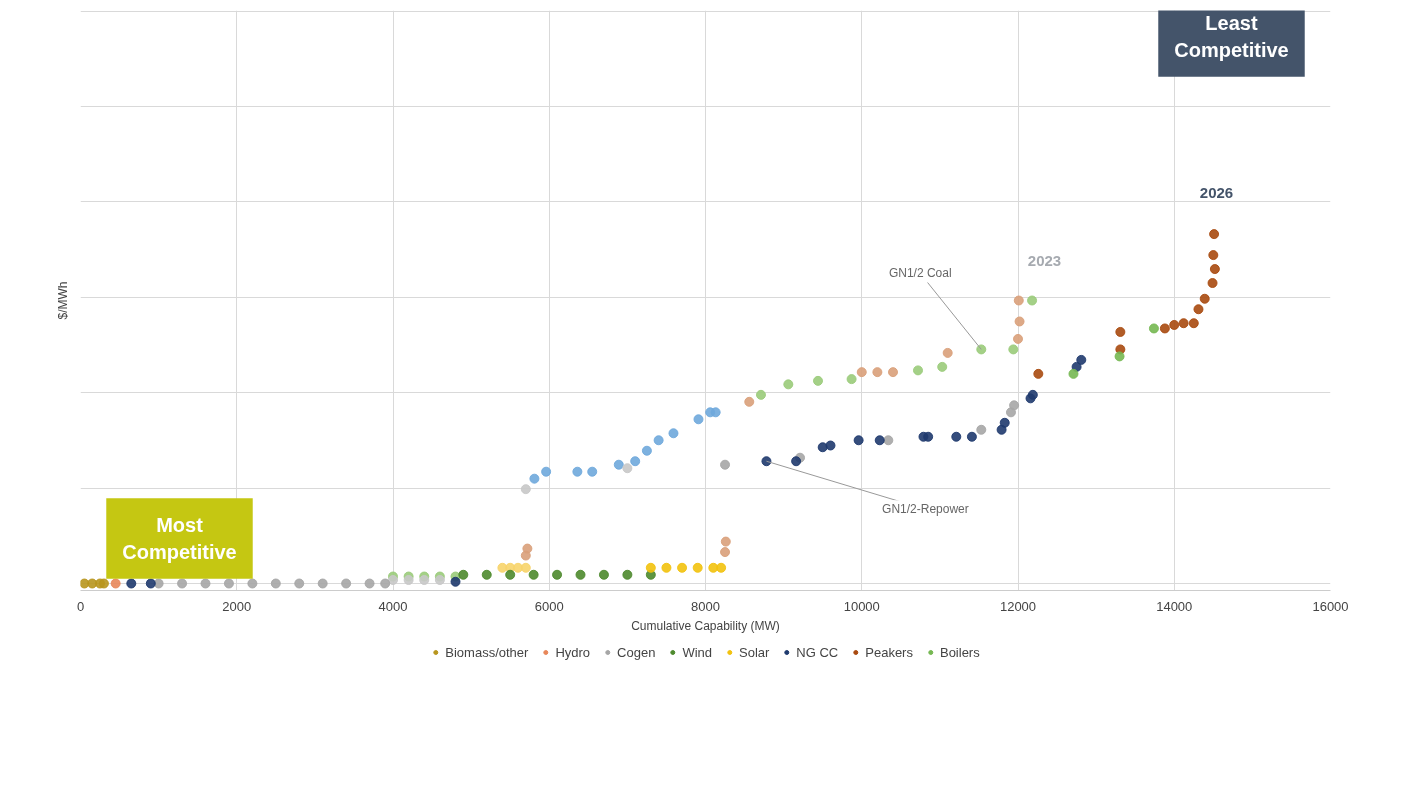 The height and width of the screenshot is (793, 1407). I want to click on legend-label: Cogen, so click(636, 652).